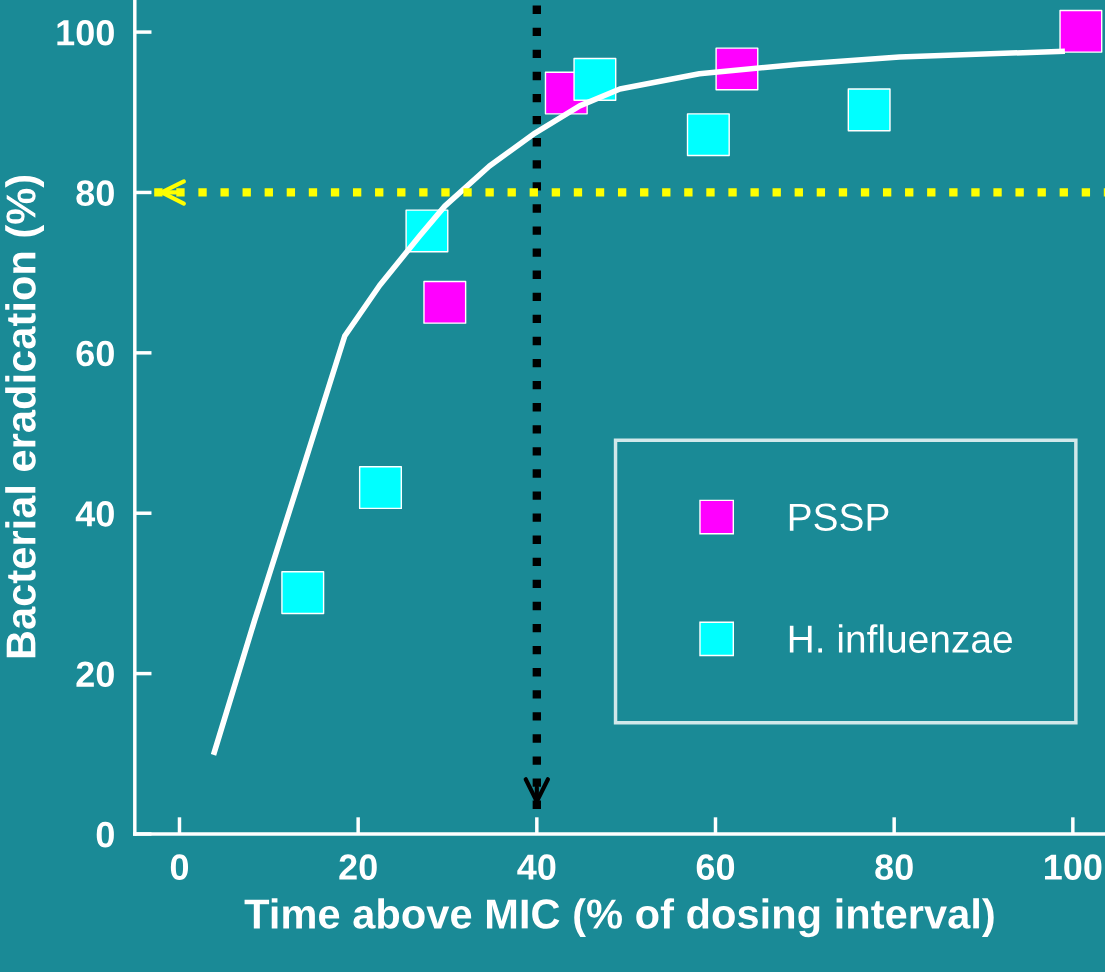 The height and width of the screenshot is (972, 1105). I want to click on y-tick-label: 40, so click(94, 514).